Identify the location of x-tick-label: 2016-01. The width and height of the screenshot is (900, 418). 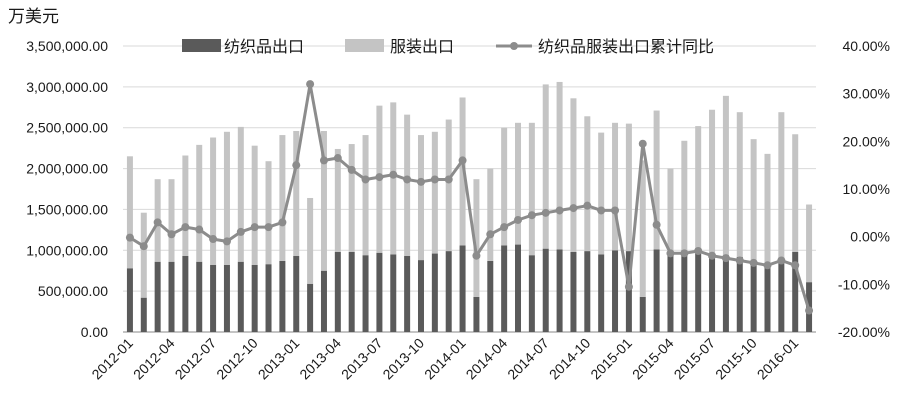
(778, 359).